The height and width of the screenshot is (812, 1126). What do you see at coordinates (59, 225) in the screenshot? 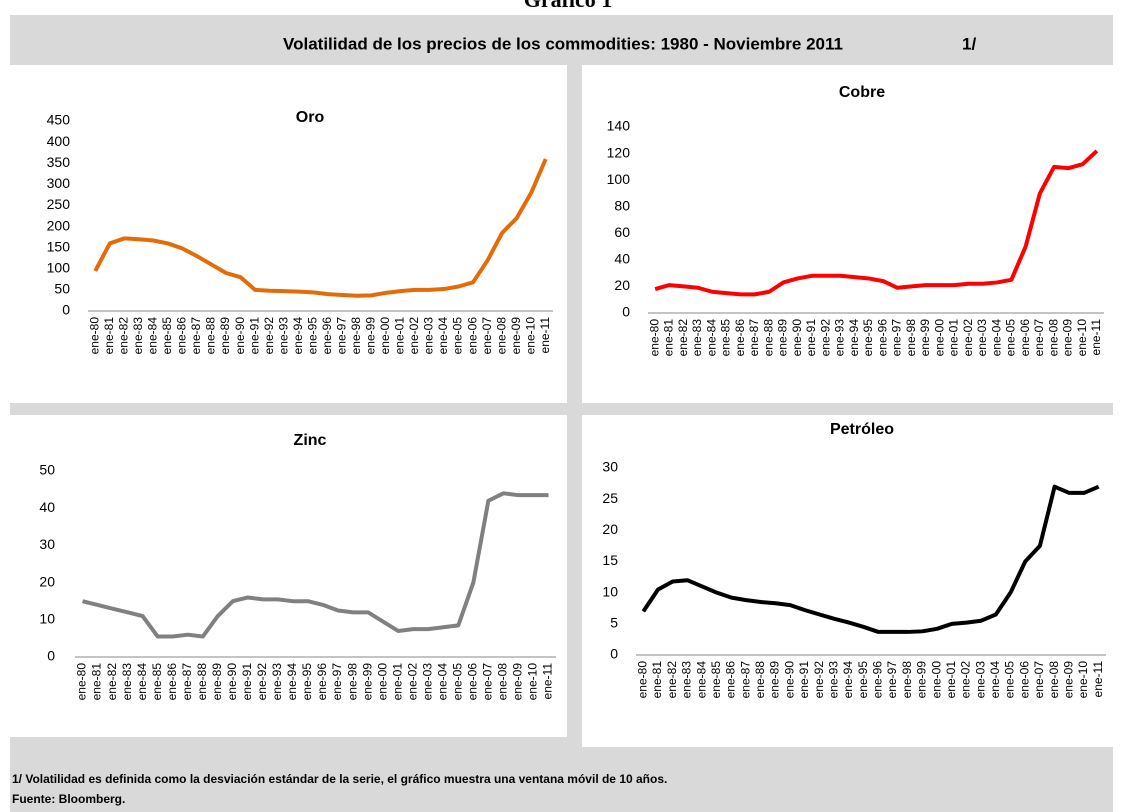
I see `y-tick-label: 200` at bounding box center [59, 225].